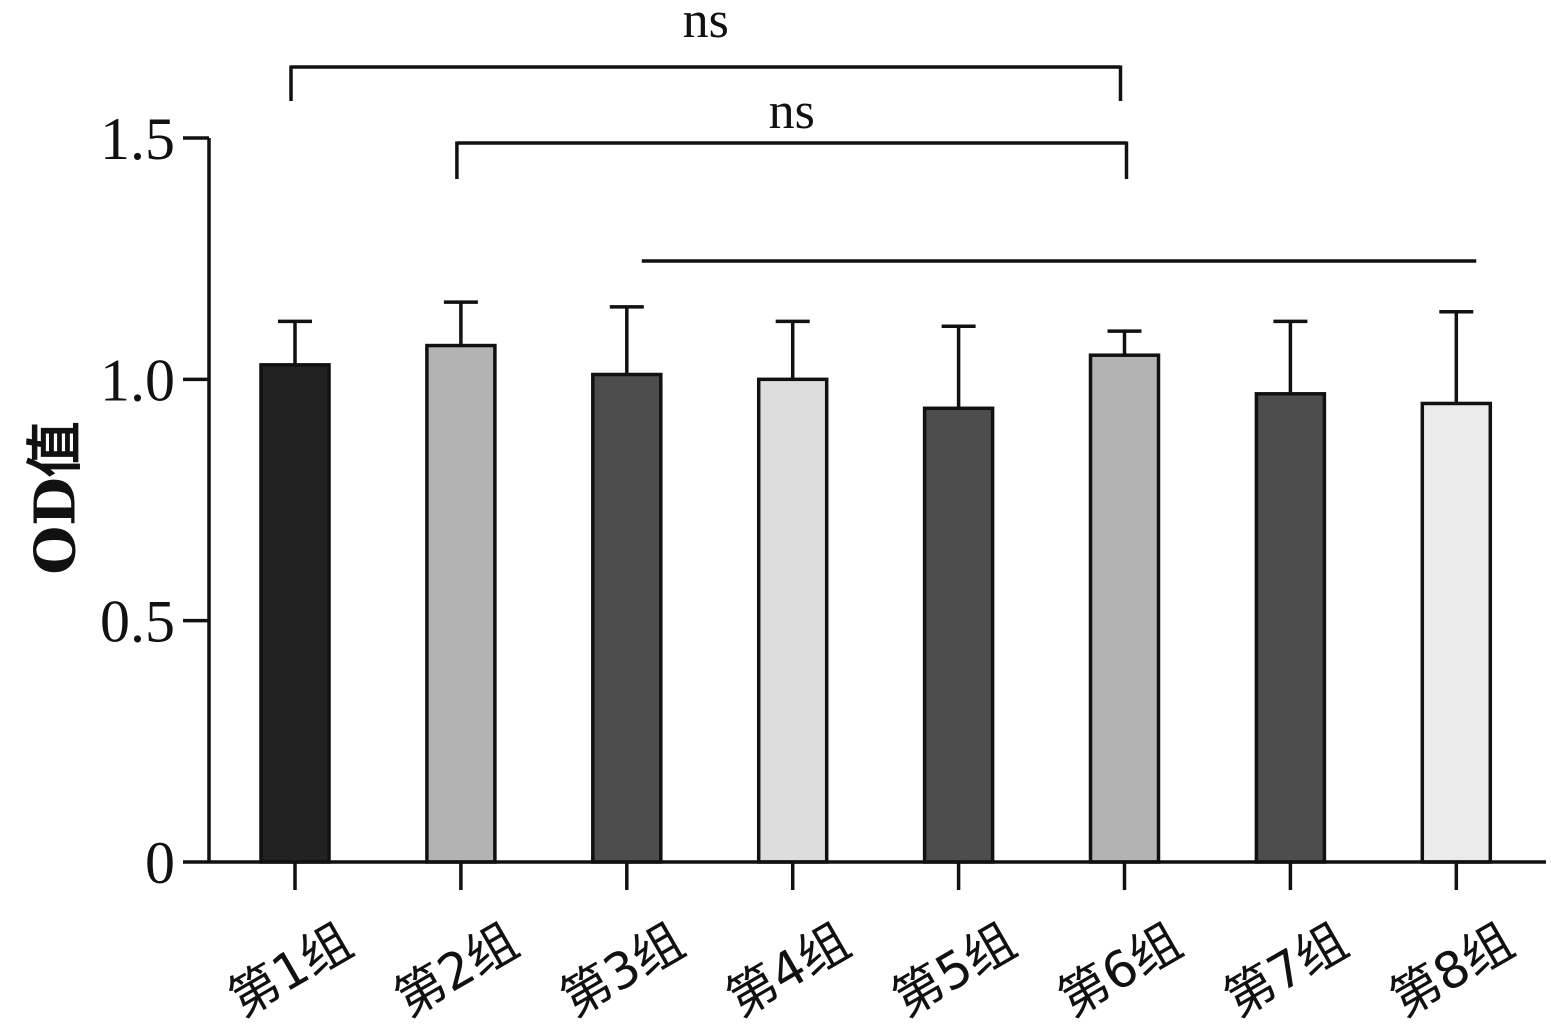 The height and width of the screenshot is (1028, 1551). Describe the element at coordinates (56, 497) in the screenshot. I see `y-axis-label: OD值` at that location.